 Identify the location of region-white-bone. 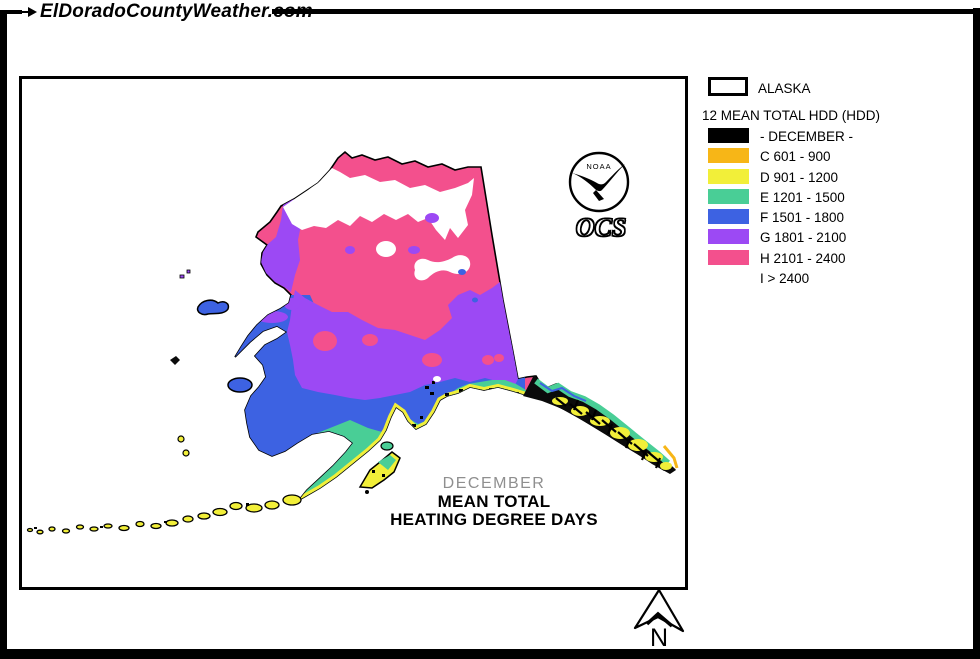
(442, 268).